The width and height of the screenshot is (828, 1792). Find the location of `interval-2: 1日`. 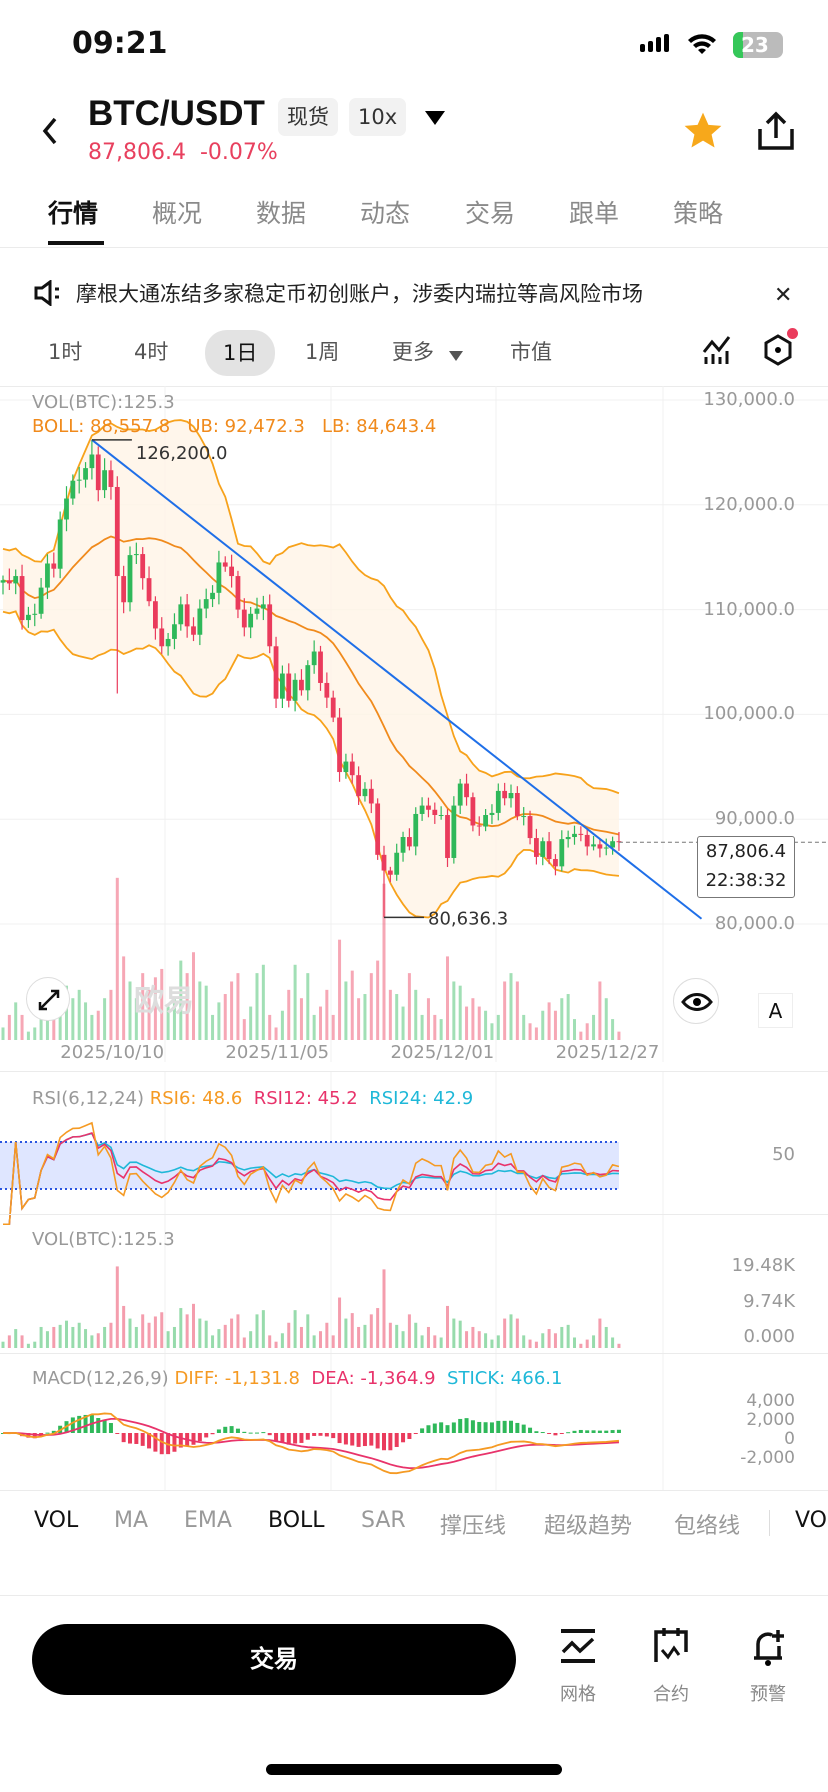

interval-2: 1日 is located at coordinates (240, 353).